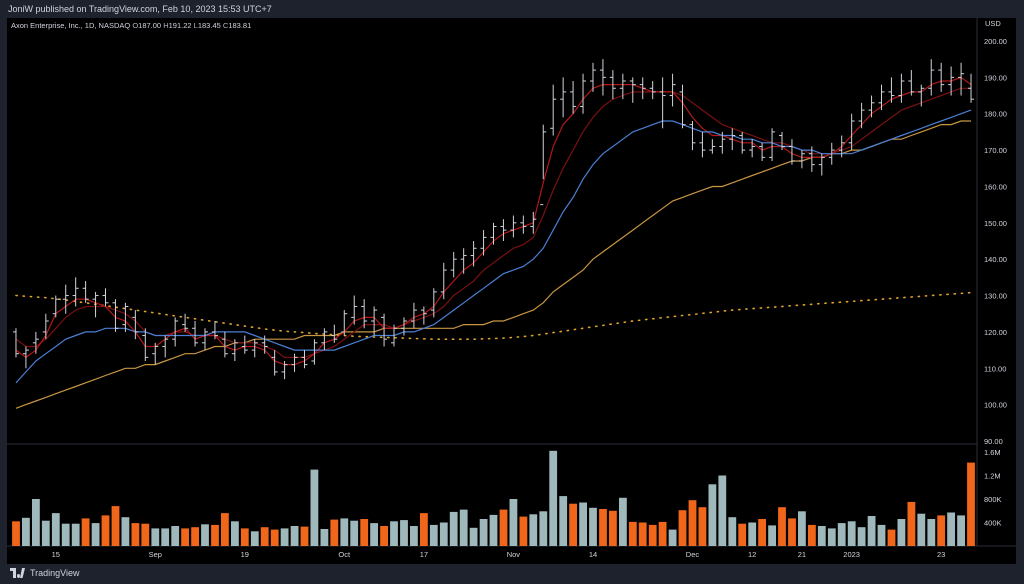  Describe the element at coordinates (45, 573) in the screenshot. I see `tradingview-logo: TradingView` at that location.